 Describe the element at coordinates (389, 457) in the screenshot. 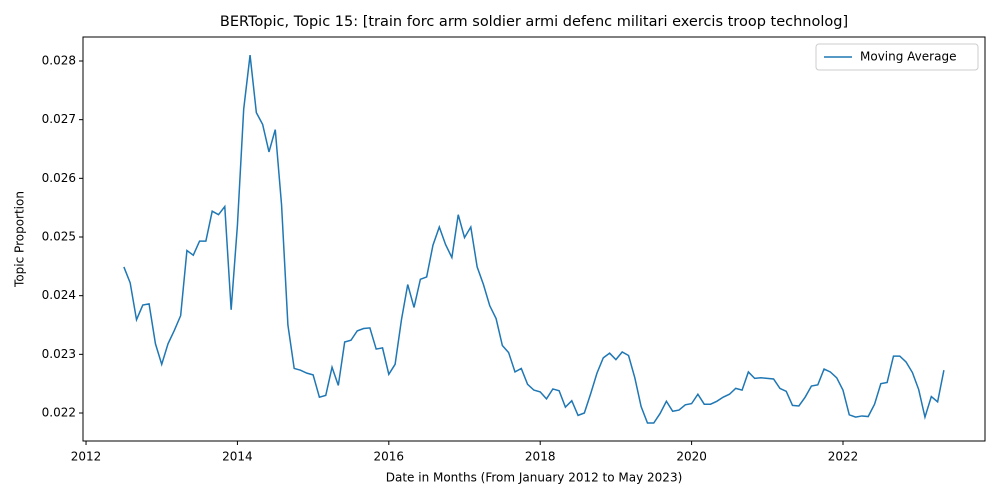

I see `x-tick-label: 2016` at that location.